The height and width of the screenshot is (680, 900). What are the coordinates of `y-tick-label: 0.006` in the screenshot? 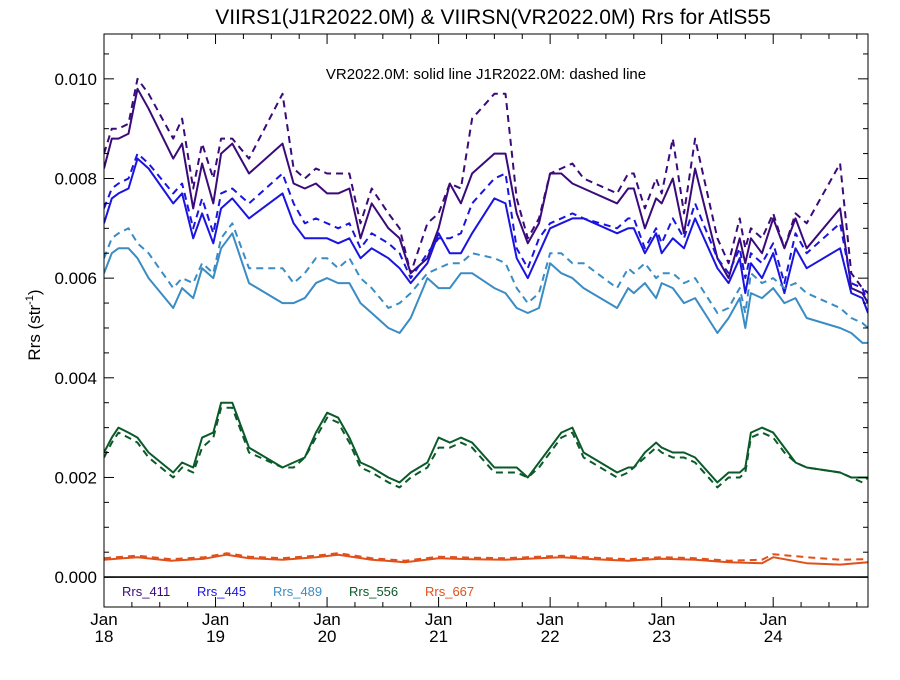 It's located at (75, 278).